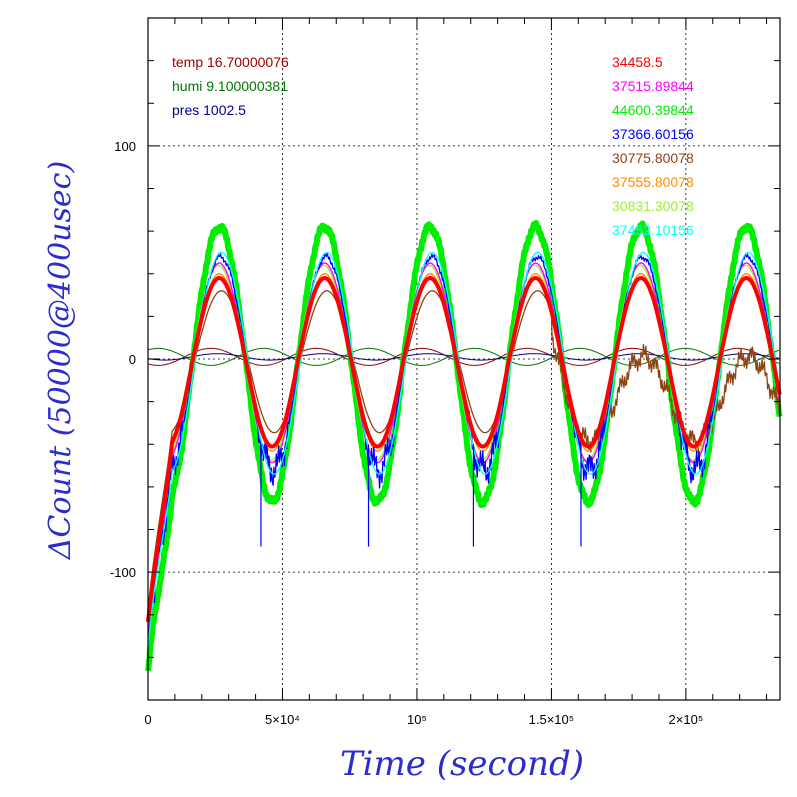  Describe the element at coordinates (230, 62) in the screenshot. I see `env-label-temp: temp 16.70000076` at that location.